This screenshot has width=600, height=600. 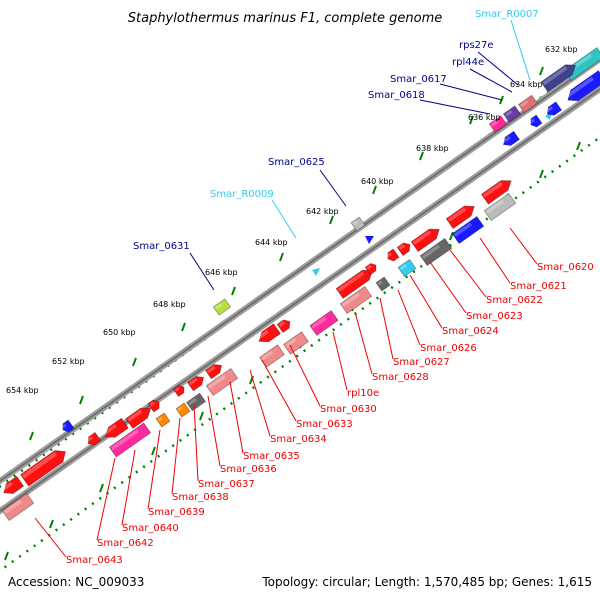 I want to click on mid-gene-6-highlight, so click(x=422, y=237).